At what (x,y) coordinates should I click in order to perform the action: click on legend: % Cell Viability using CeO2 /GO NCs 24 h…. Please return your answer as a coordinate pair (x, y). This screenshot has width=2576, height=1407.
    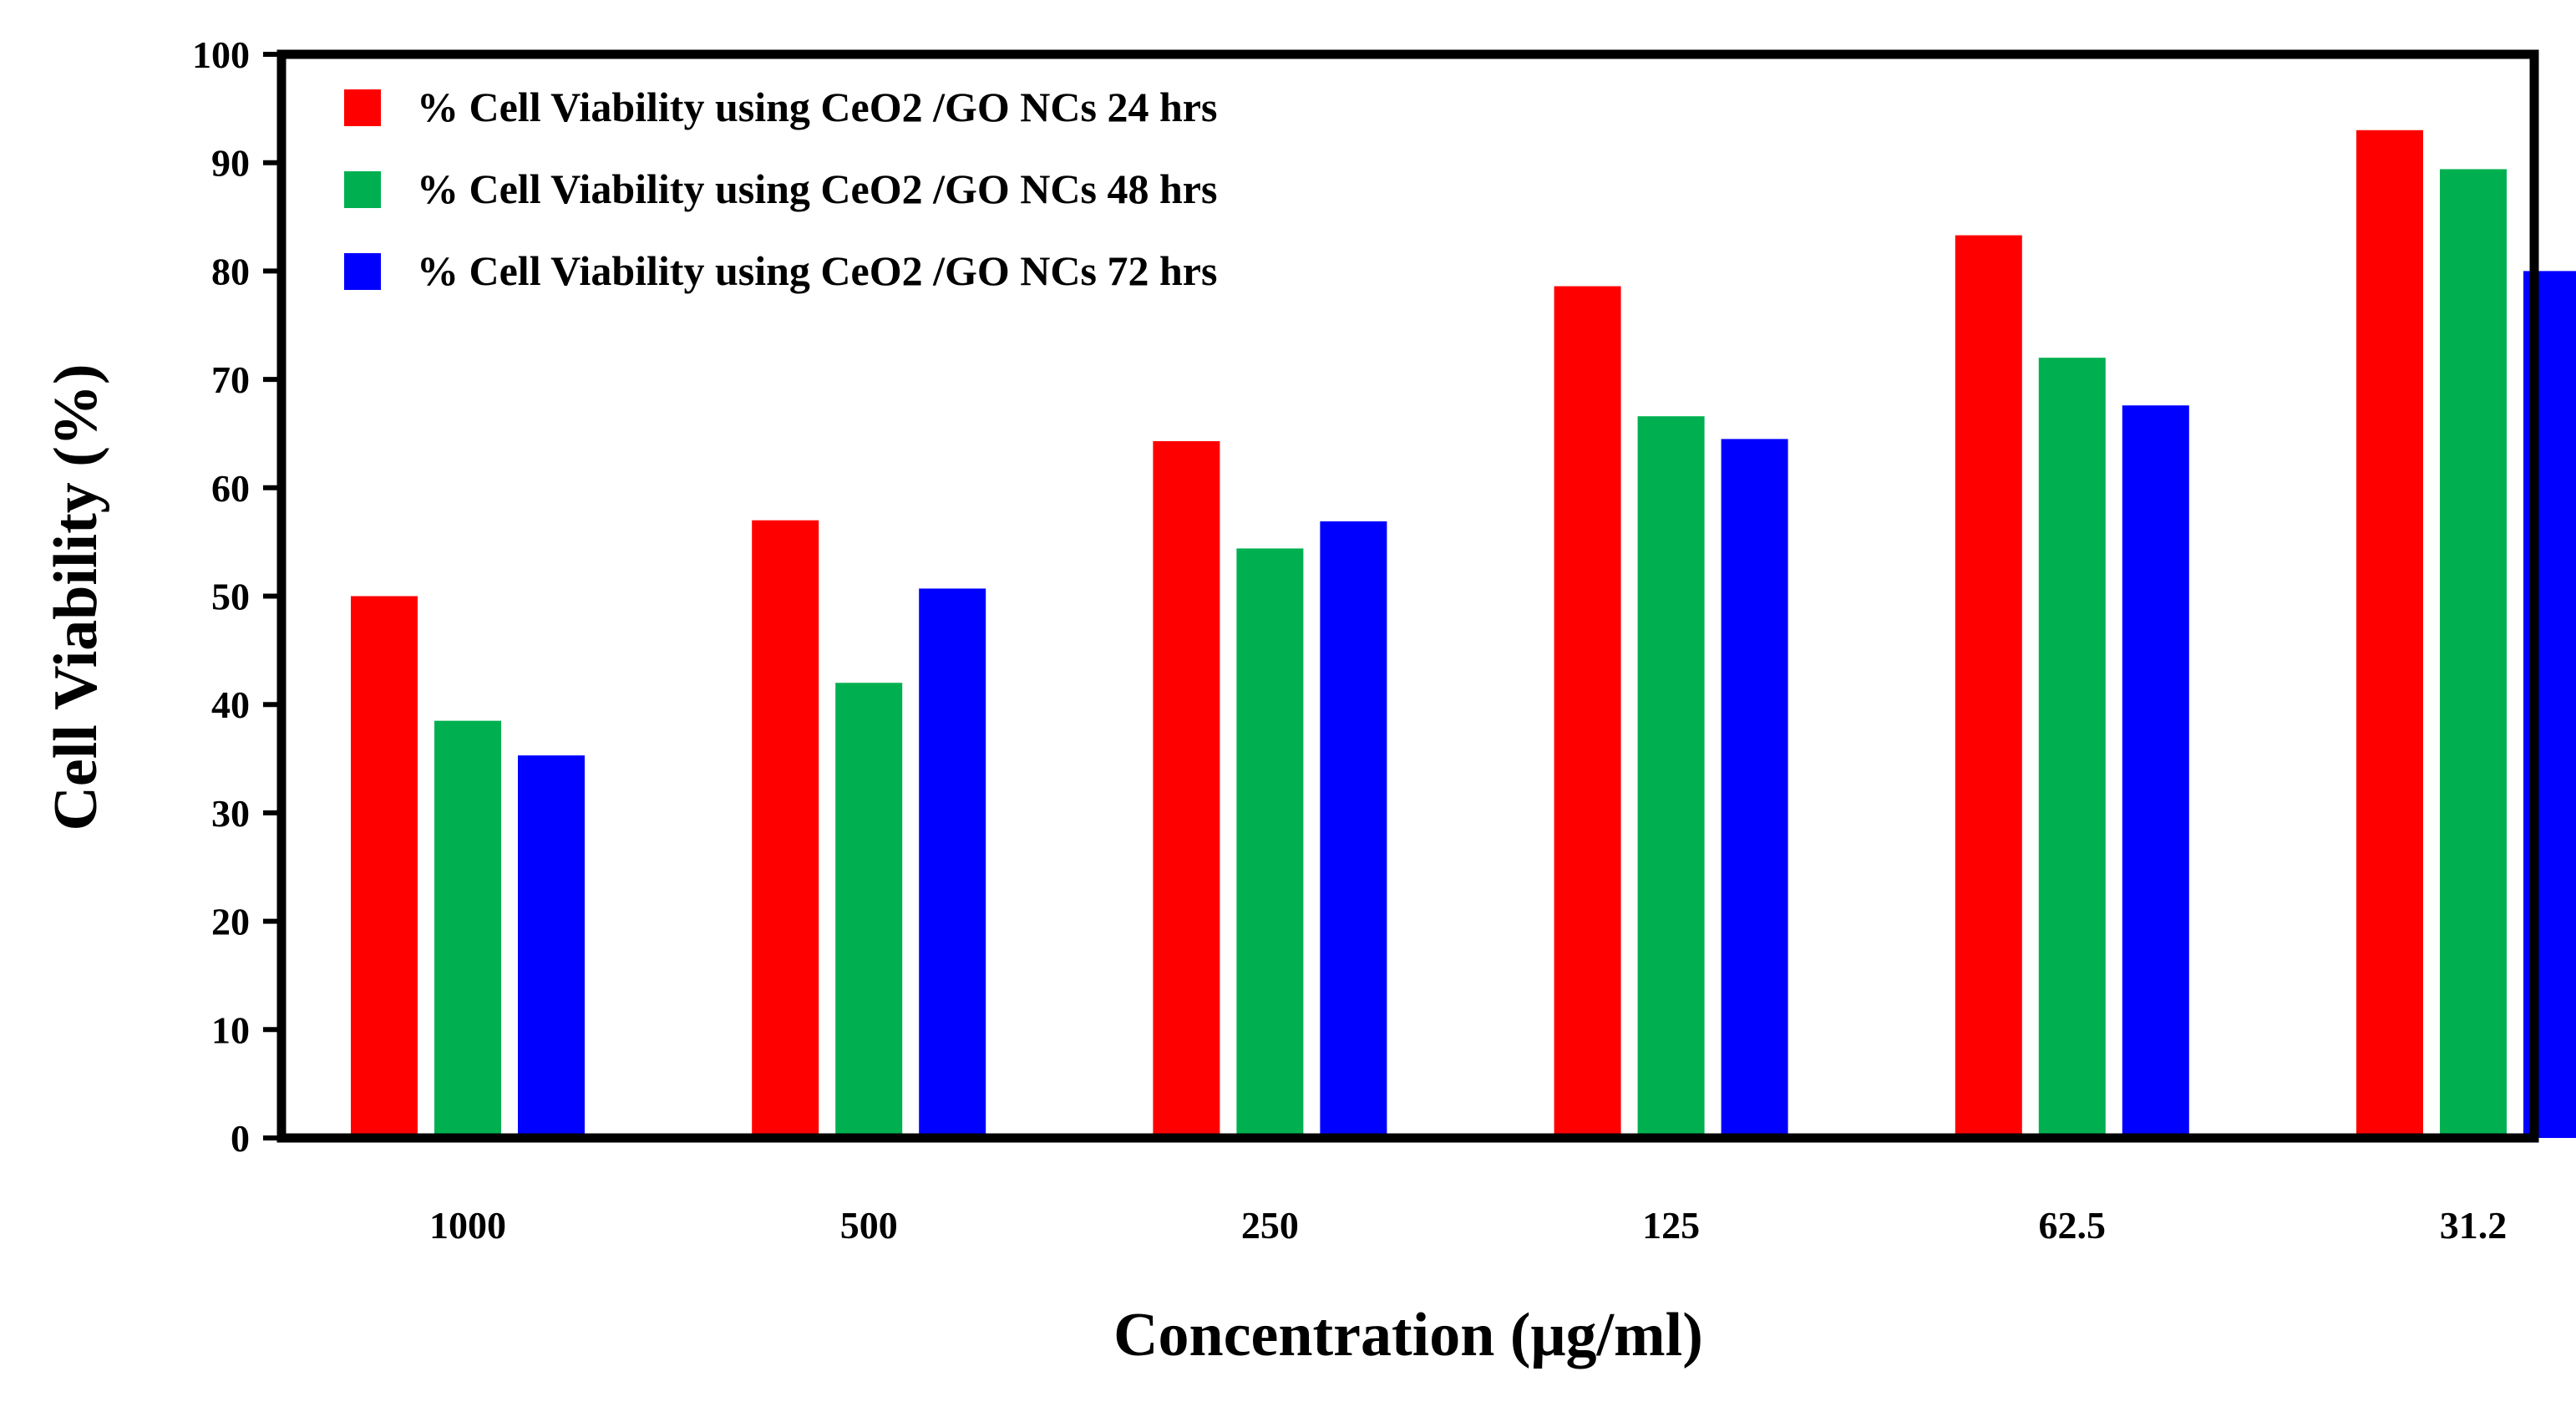
    Looking at the image, I should click on (780, 189).